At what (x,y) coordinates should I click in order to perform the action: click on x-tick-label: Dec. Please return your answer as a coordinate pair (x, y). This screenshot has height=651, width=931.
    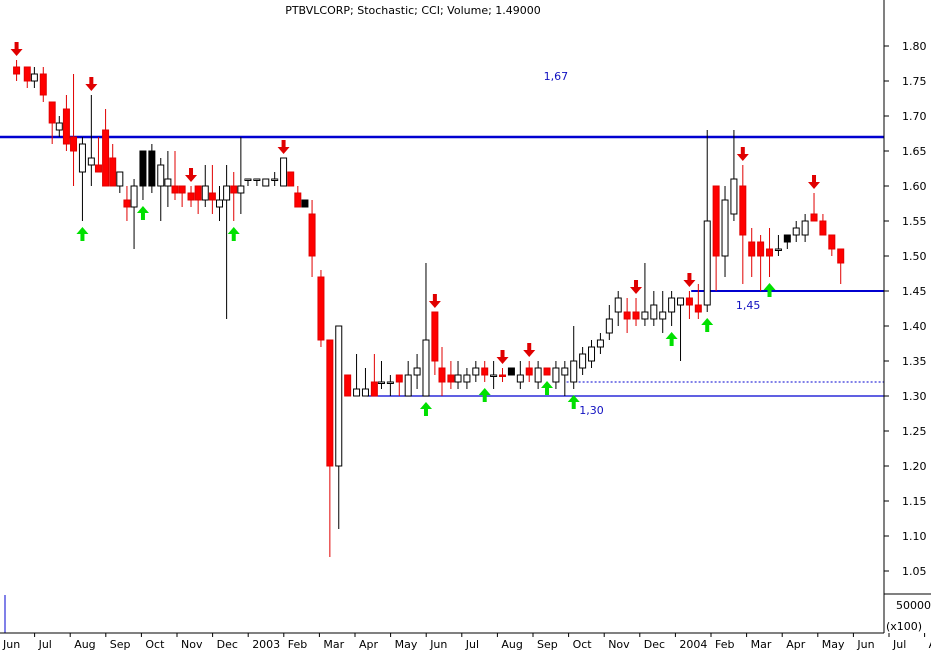
    Looking at the image, I should click on (654, 644).